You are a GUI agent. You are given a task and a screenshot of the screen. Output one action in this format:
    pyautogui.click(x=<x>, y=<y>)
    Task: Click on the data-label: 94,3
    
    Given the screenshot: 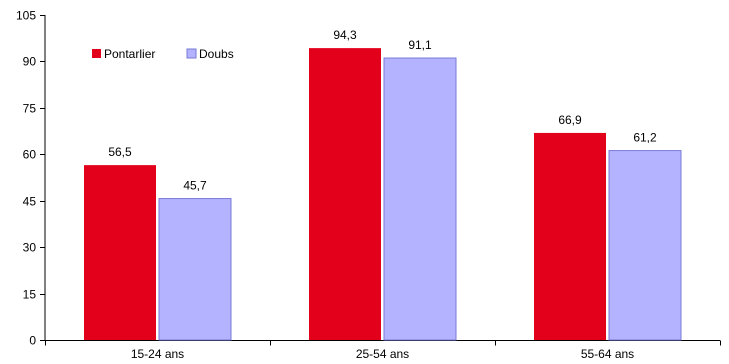 What is the action you would take?
    pyautogui.click(x=345, y=35)
    